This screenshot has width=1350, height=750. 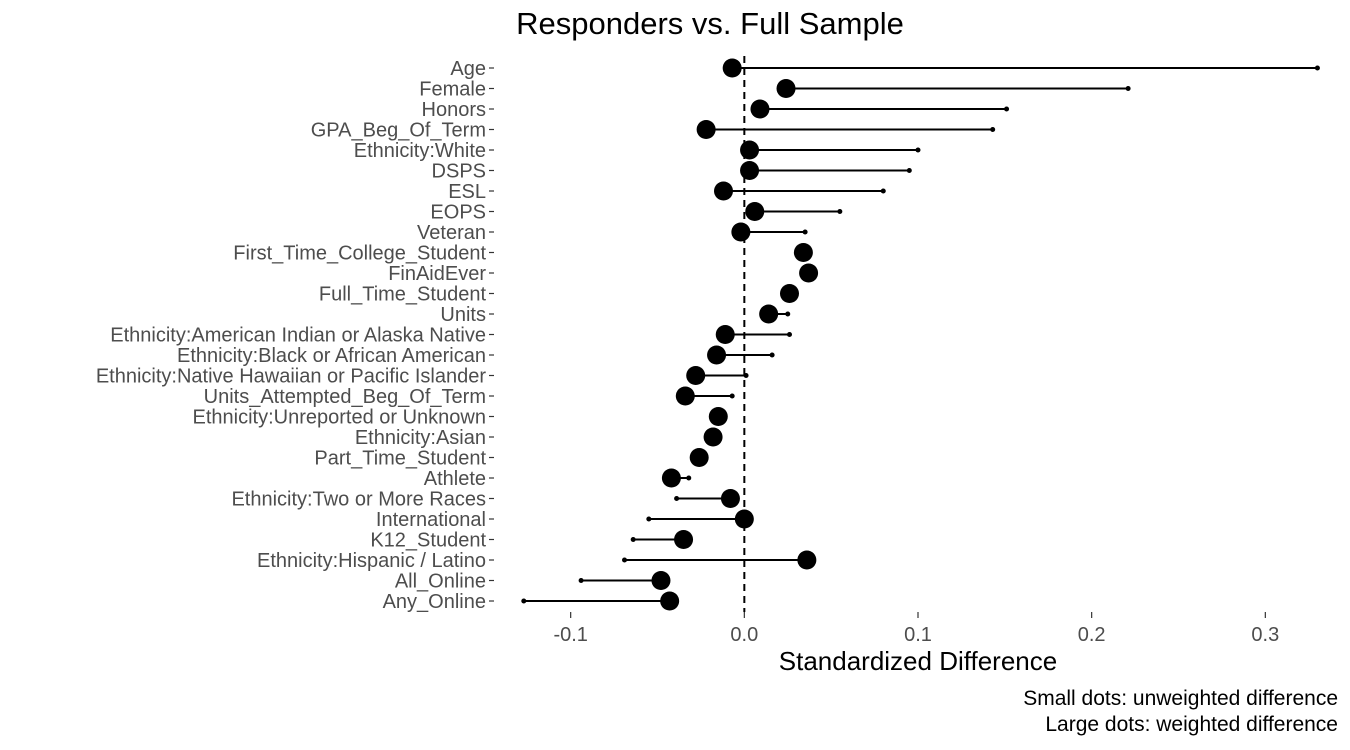 What do you see at coordinates (428, 541) in the screenshot?
I see `y-tick-label: K12_Student` at bounding box center [428, 541].